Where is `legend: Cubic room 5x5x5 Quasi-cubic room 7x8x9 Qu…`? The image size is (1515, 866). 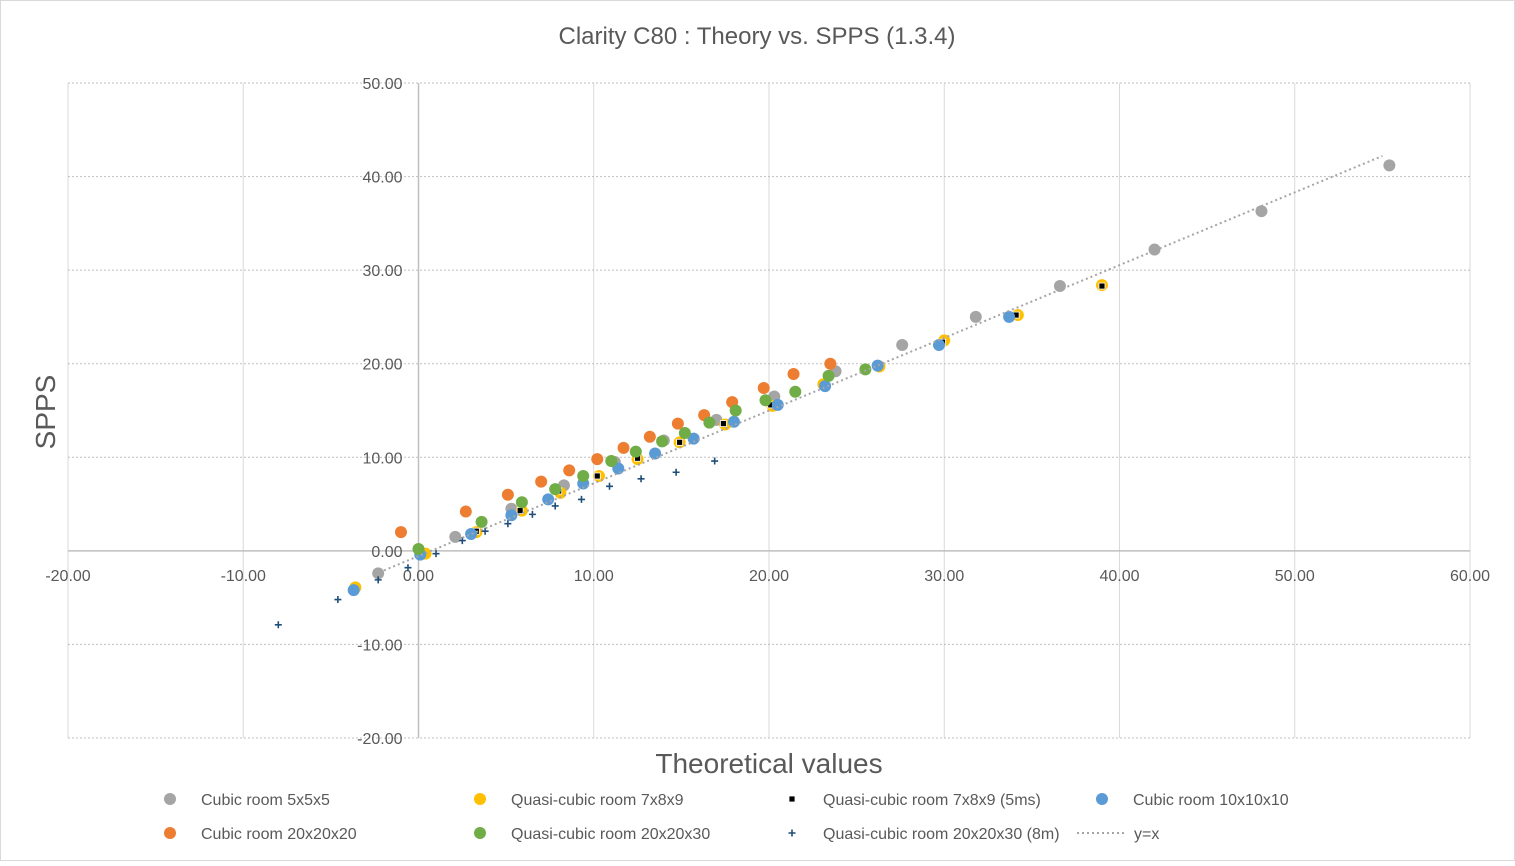
legend: Cubic room 5x5x5 Quasi-cubic room 7x8x9 Qu… is located at coordinates (726, 817).